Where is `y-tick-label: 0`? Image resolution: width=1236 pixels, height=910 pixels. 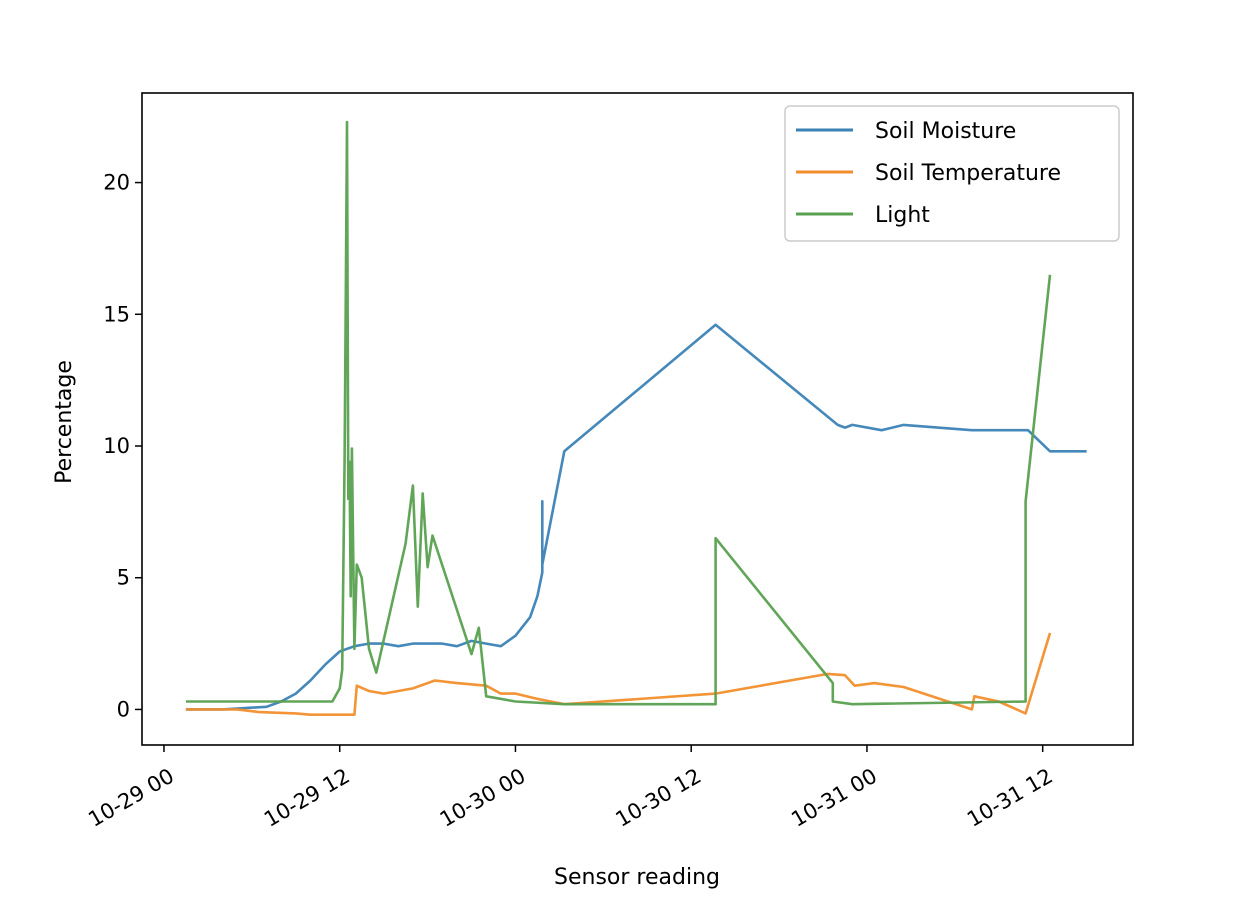
y-tick-label: 0 is located at coordinates (123, 709).